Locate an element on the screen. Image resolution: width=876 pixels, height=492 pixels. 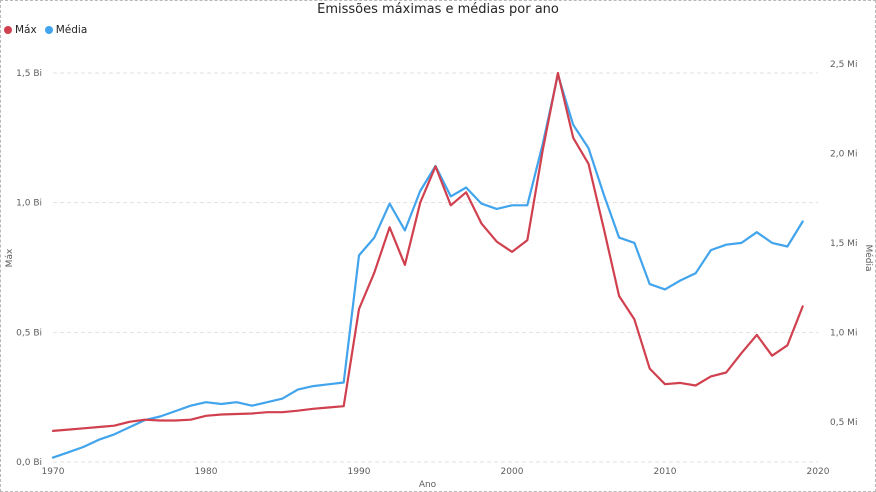
chart-title: Emissões máximas e médias por ano is located at coordinates (438, 9).